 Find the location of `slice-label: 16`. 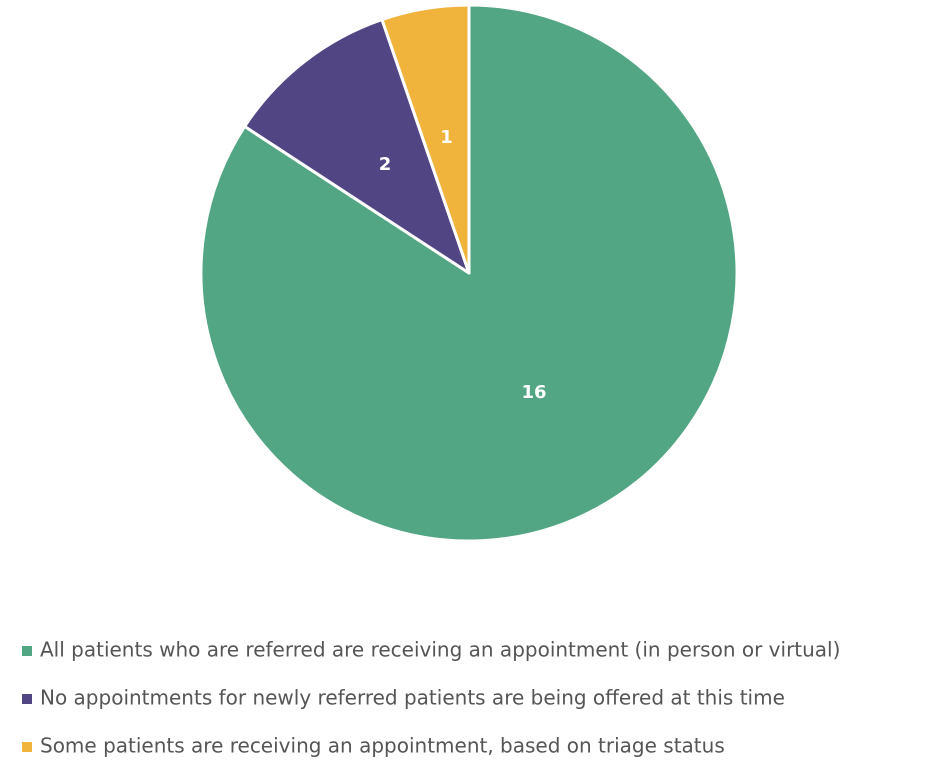

slice-label: 16 is located at coordinates (534, 392).